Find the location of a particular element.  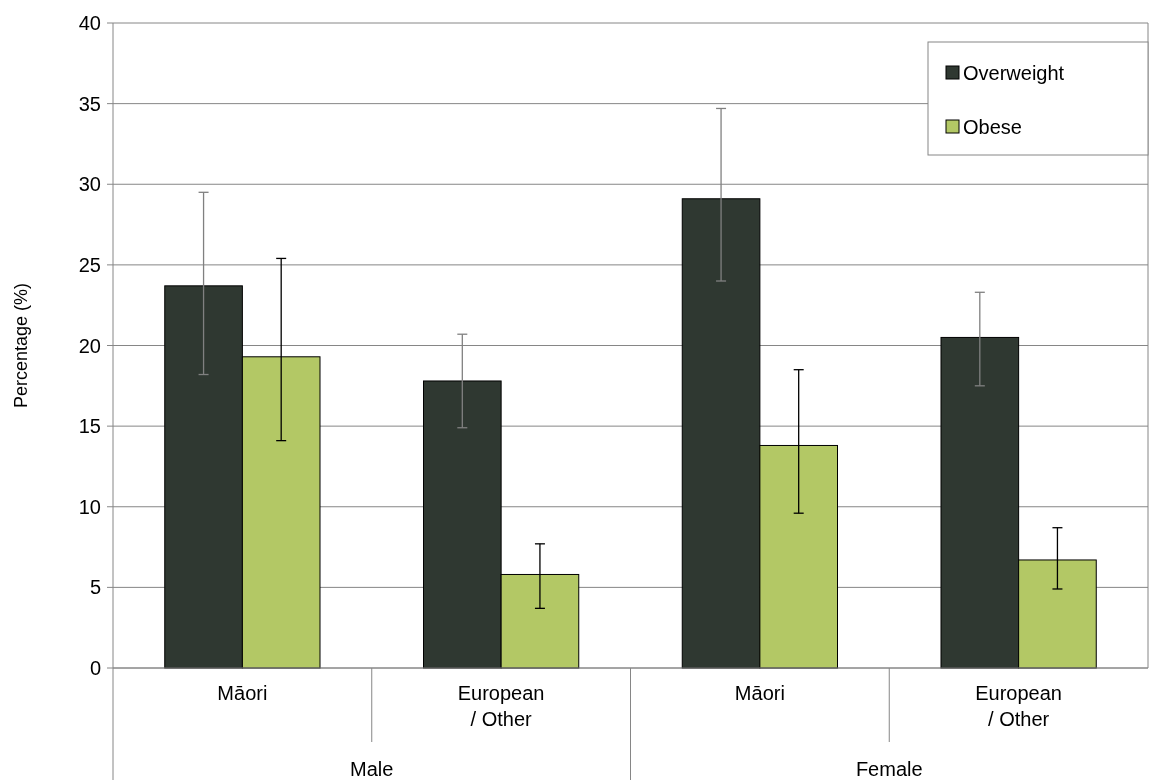

y-axis-title: Percentage (%) is located at coordinates (21, 345).